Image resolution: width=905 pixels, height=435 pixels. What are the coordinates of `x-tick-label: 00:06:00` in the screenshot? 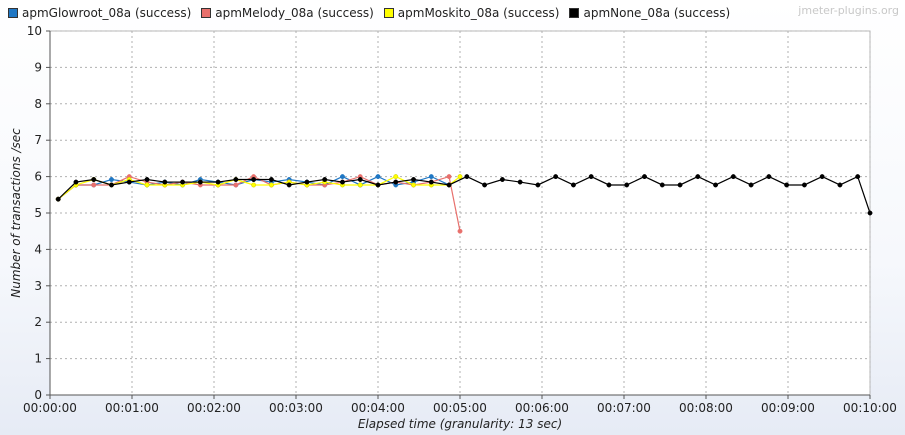 It's located at (542, 408).